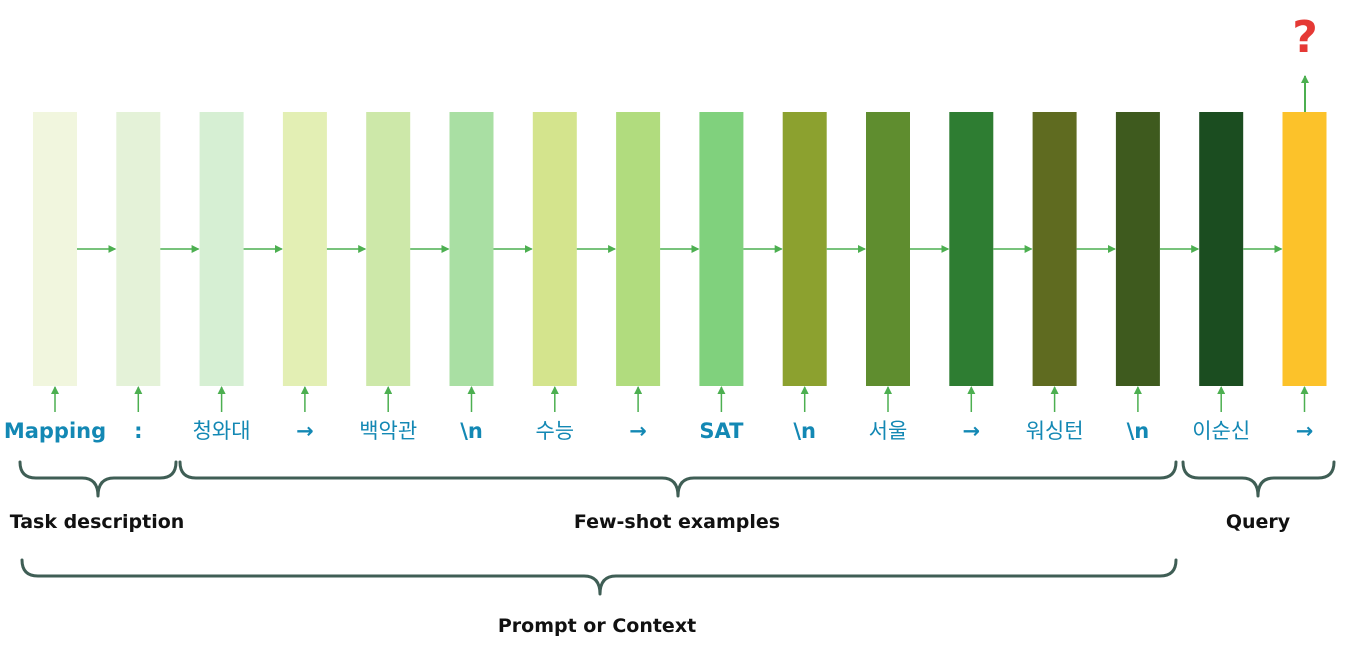 Image resolution: width=1351 pixels, height=653 pixels. What do you see at coordinates (678, 479) in the screenshot?
I see `few-shot-bracket` at bounding box center [678, 479].